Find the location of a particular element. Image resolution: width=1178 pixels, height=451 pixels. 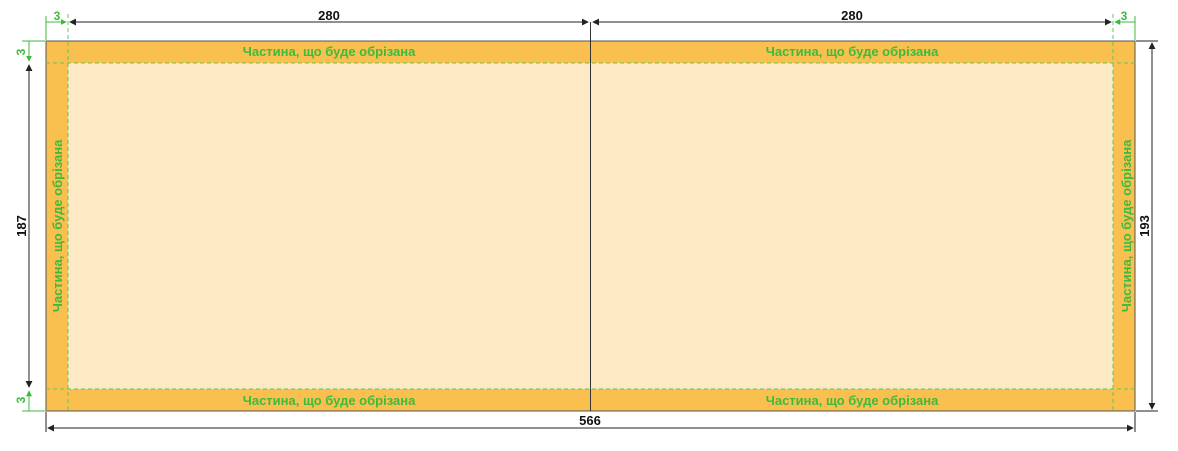

dim-label-total-height: 193 is located at coordinates (1144, 226).